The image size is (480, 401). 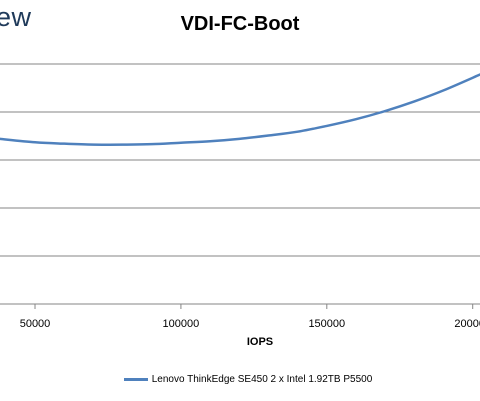 What do you see at coordinates (240, 24) in the screenshot?
I see `chart-title: VDI-FC-Boot` at bounding box center [240, 24].